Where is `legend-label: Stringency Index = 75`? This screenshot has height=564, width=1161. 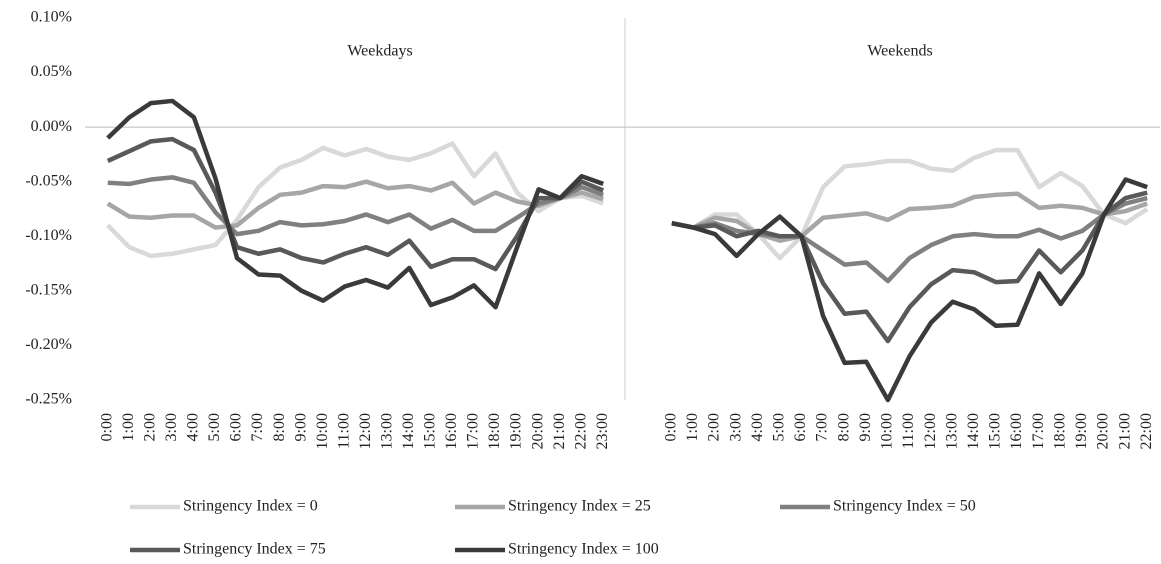 legend-label: Stringency Index = 75 is located at coordinates (254, 549).